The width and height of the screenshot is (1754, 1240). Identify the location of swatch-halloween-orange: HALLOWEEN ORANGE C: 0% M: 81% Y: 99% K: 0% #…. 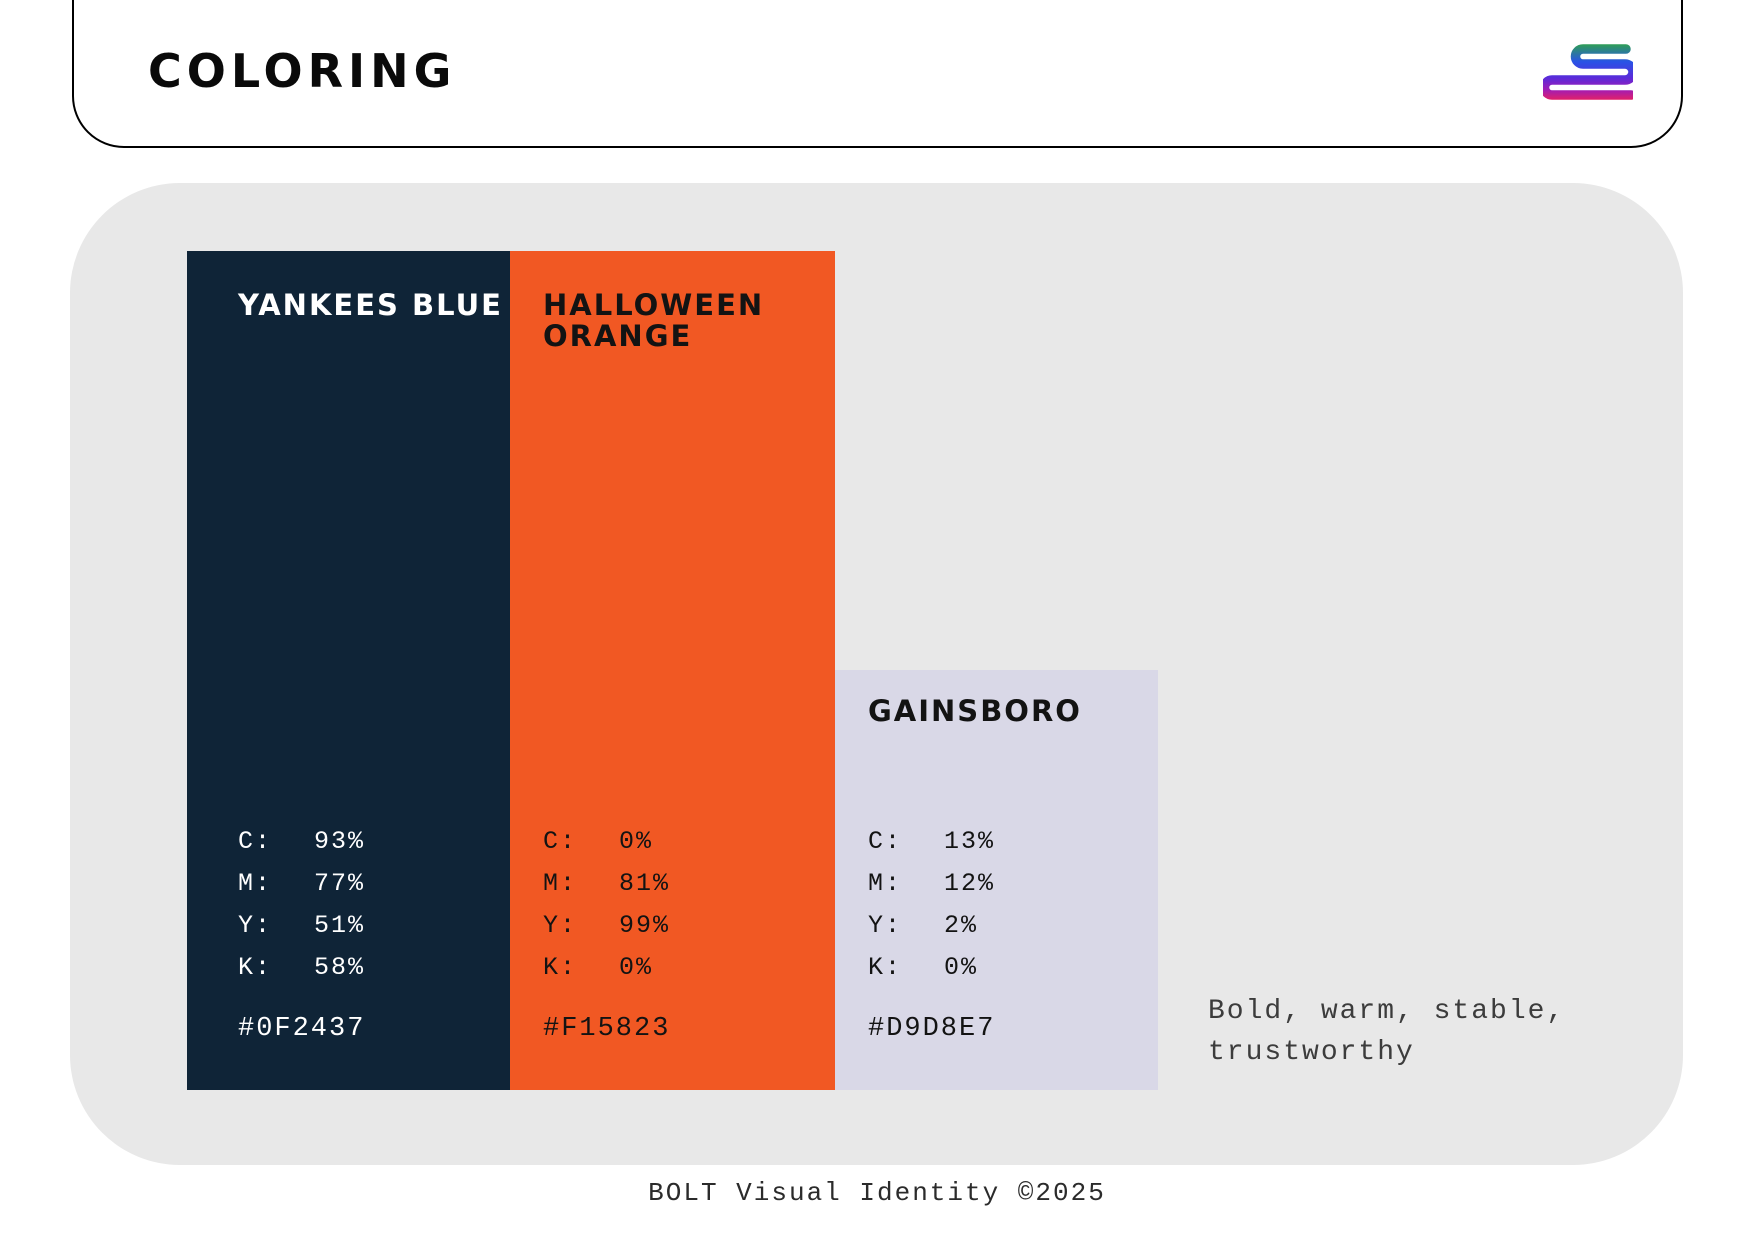
(672, 670).